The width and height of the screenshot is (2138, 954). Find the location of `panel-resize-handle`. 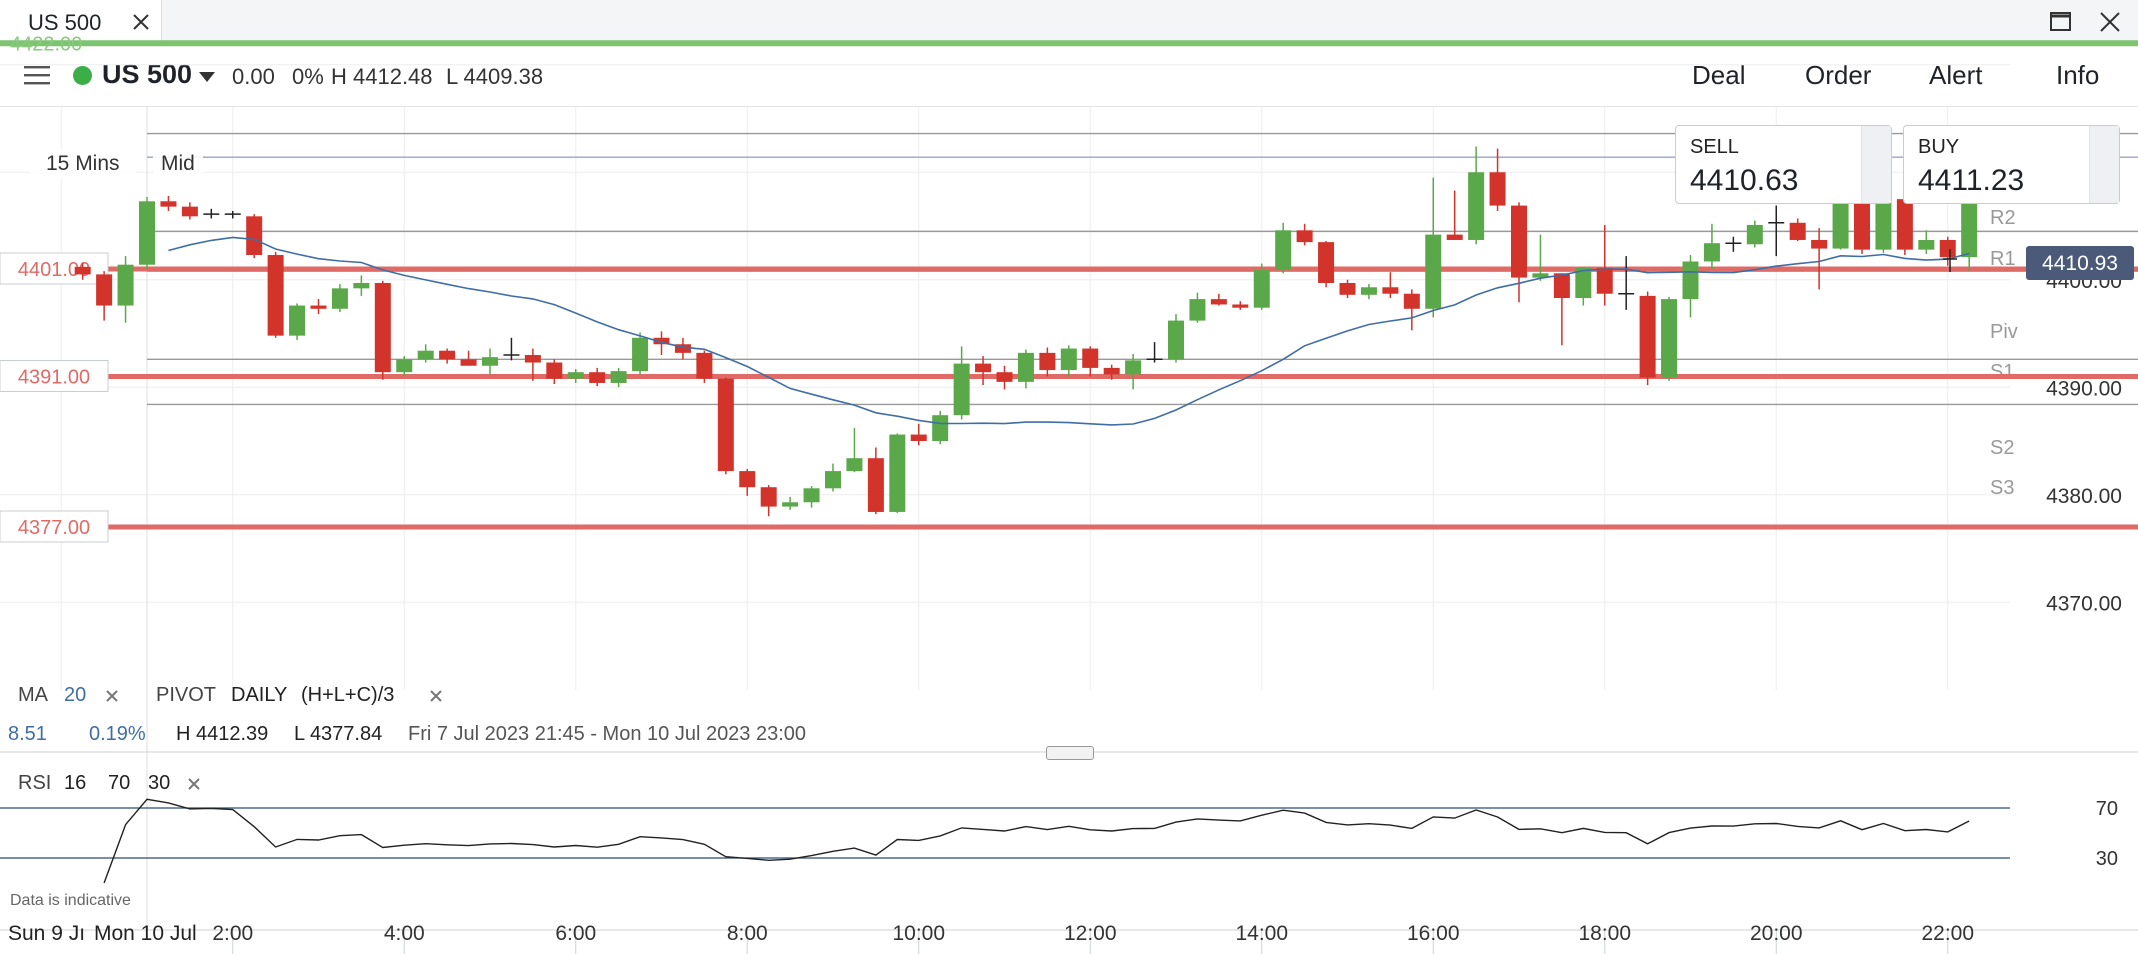

panel-resize-handle is located at coordinates (1070, 753).